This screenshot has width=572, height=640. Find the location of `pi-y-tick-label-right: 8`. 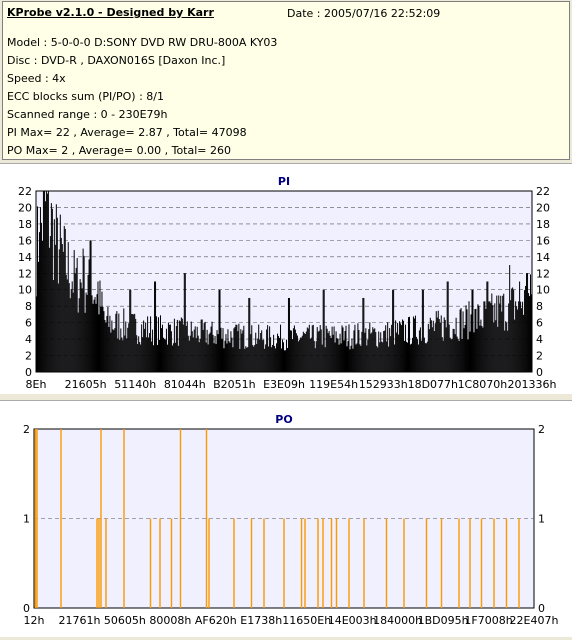

pi-y-tick-label-right: 8 is located at coordinates (539, 306).